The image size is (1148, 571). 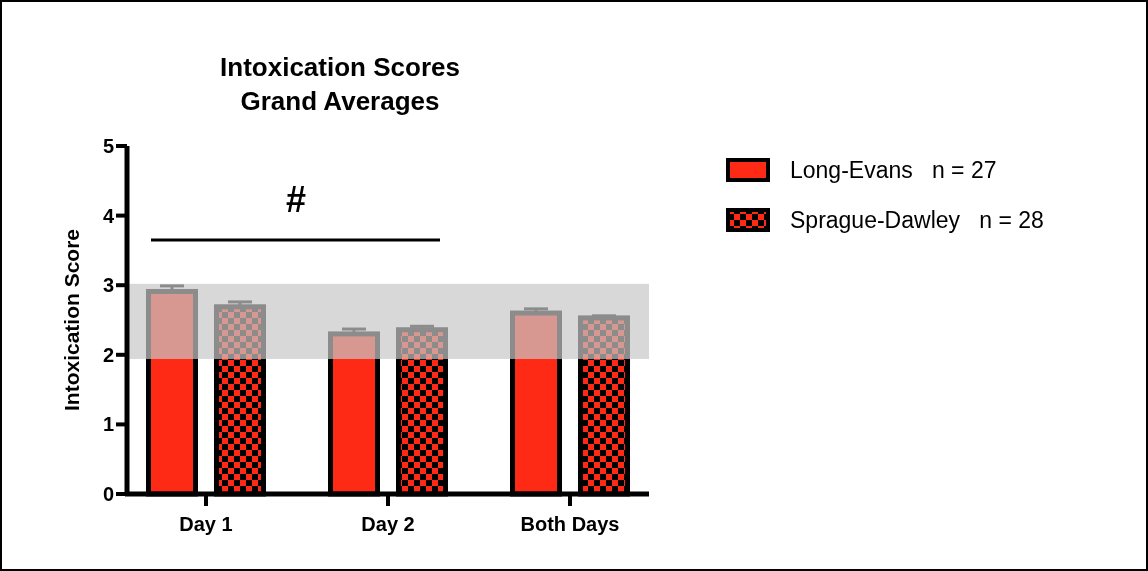 I want to click on x-tick-label: Day 1, so click(x=206, y=524).